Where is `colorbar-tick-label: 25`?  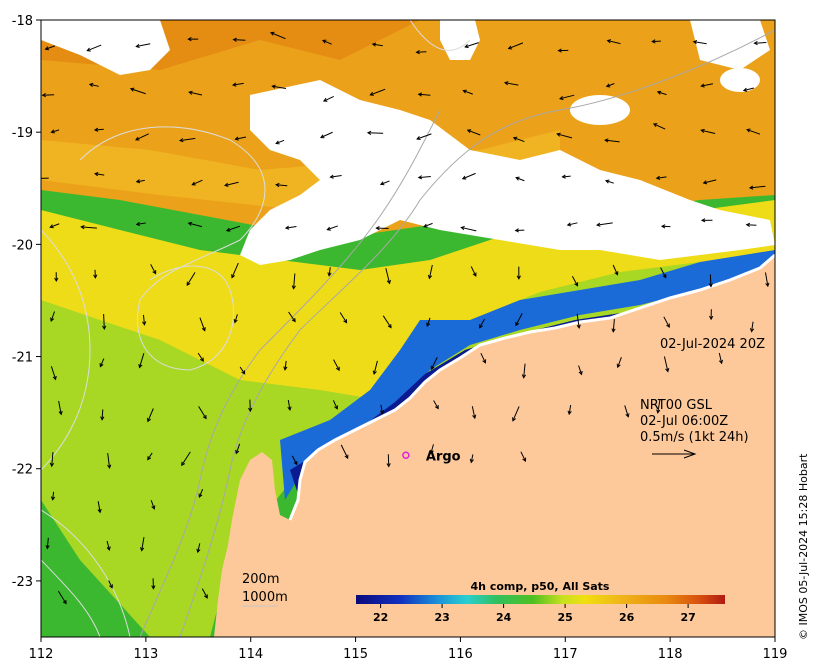 colorbar-tick-label: 25 is located at coordinates (564, 617).